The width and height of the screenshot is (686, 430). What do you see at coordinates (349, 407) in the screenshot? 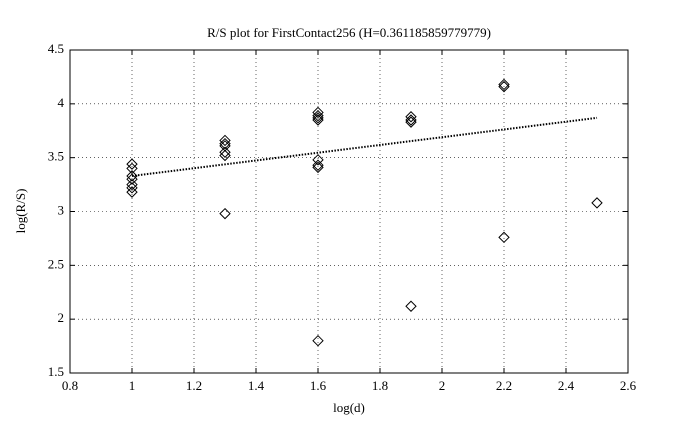
I see `x-axis-label: log(d)` at bounding box center [349, 407].